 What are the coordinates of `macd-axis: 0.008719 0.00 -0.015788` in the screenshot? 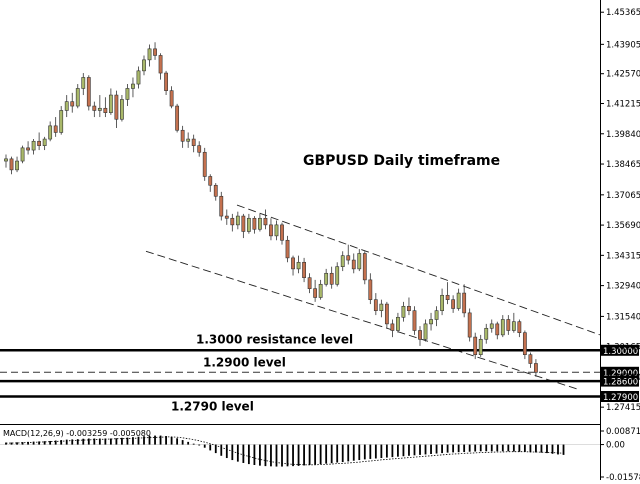 It's located at (620, 455).